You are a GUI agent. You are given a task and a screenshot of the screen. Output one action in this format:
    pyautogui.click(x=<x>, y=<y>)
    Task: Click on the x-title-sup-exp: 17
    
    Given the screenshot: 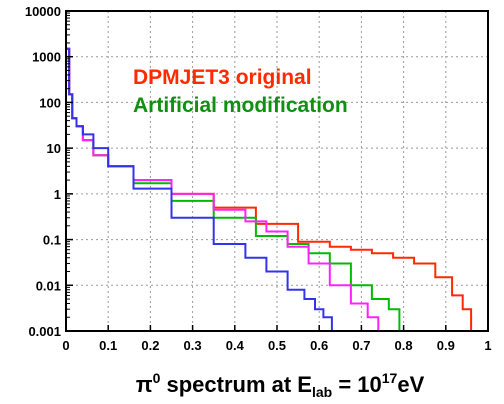 What is the action you would take?
    pyautogui.click(x=390, y=378)
    